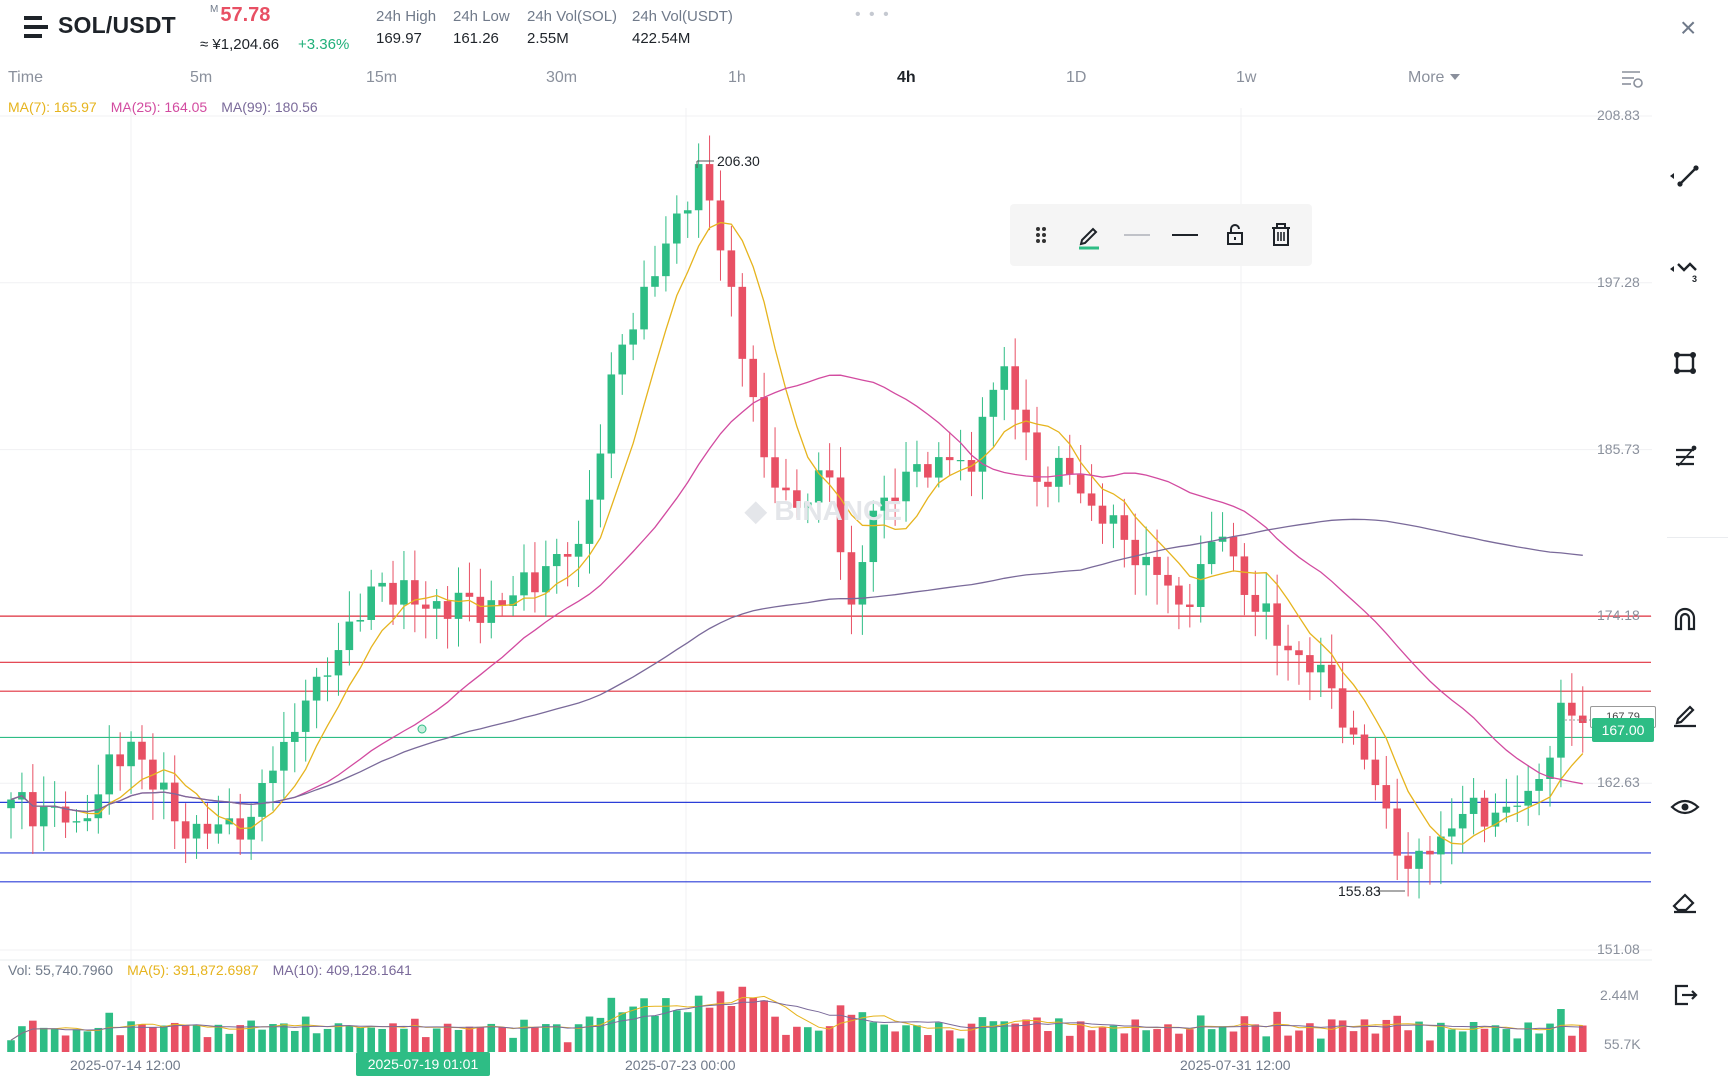  I want to click on tab-4h: 4h, so click(906, 77).